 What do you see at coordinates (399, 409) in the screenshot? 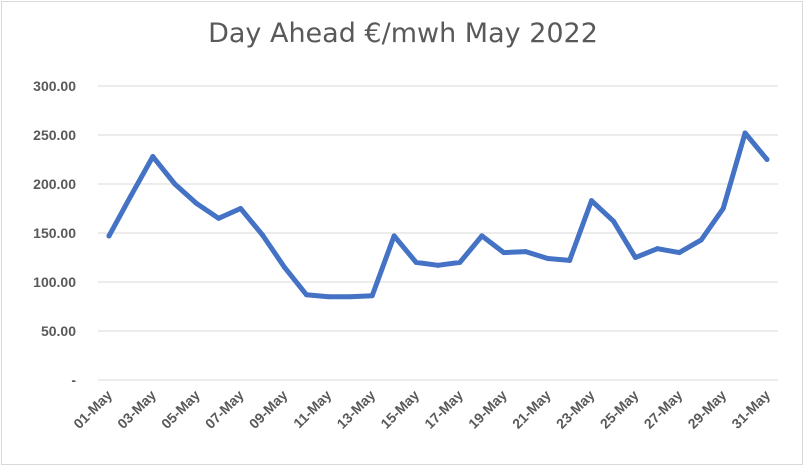
I see `x-tick-label: 15-May` at bounding box center [399, 409].